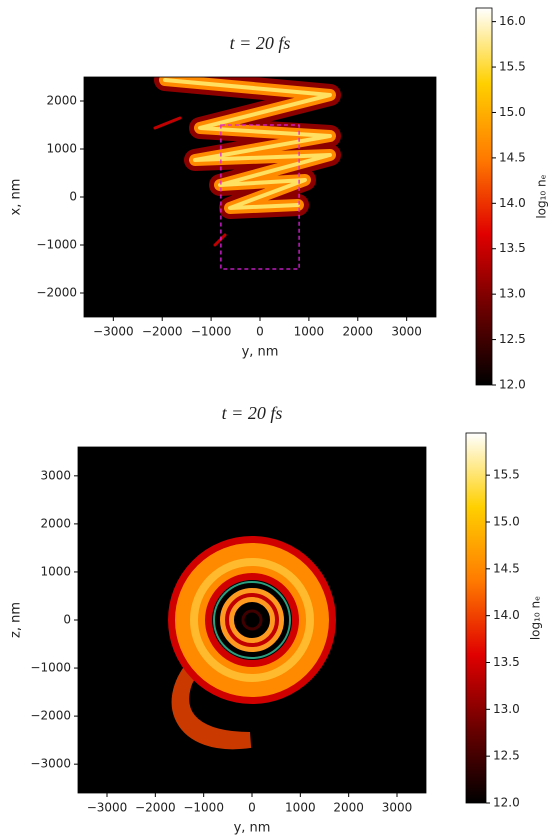 The image size is (555, 840). Describe the element at coordinates (16, 620) in the screenshot. I see `y-axis-label: z, nm` at that location.